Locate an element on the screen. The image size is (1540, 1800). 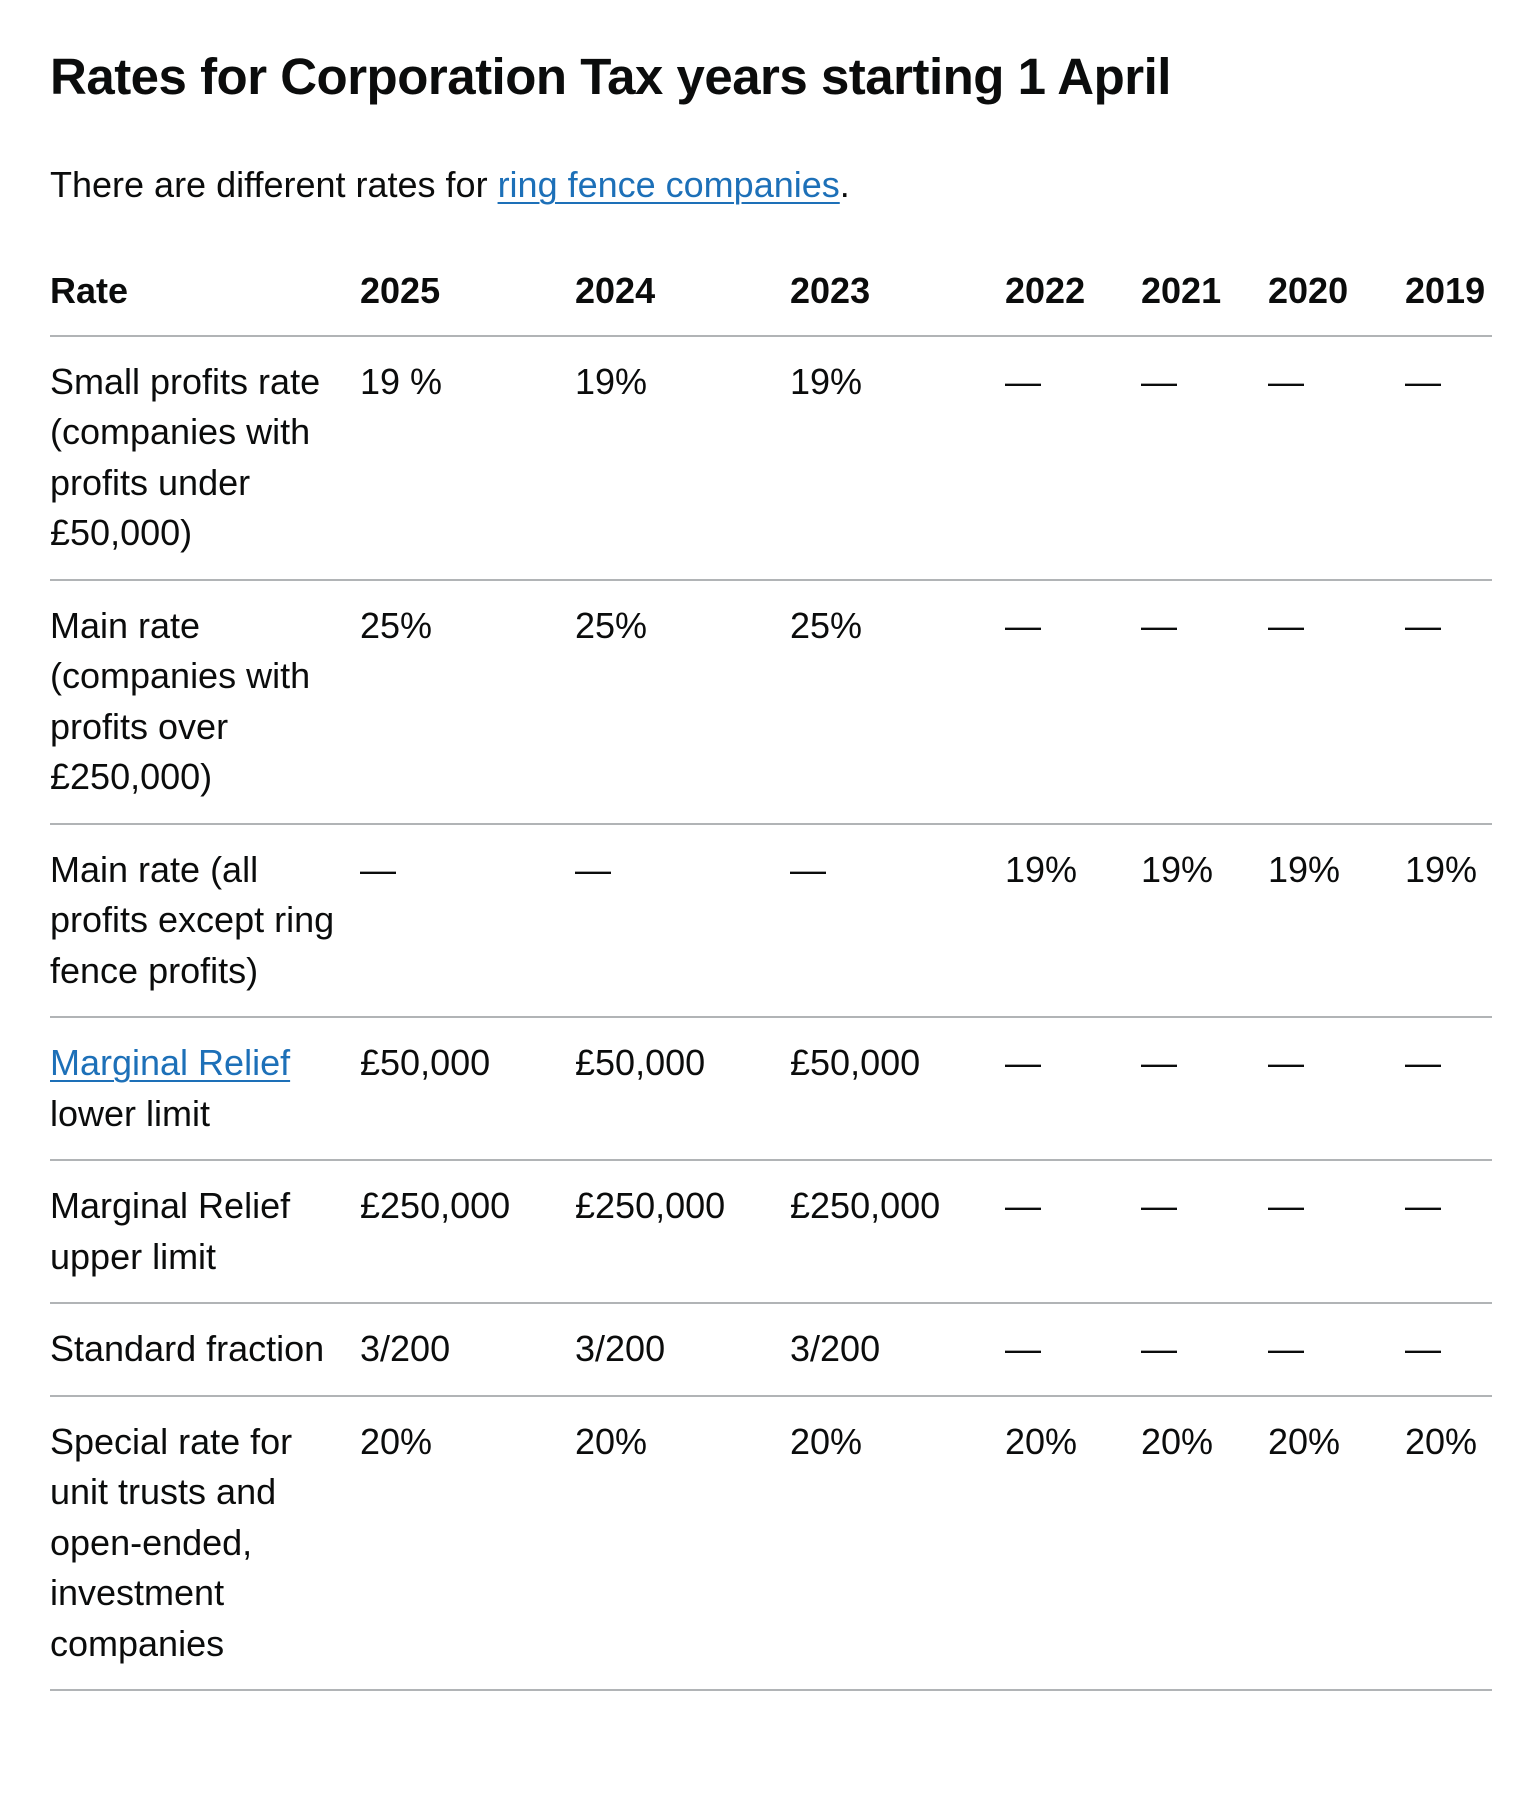
column-header-year: 2022 is located at coordinates (1073, 293).